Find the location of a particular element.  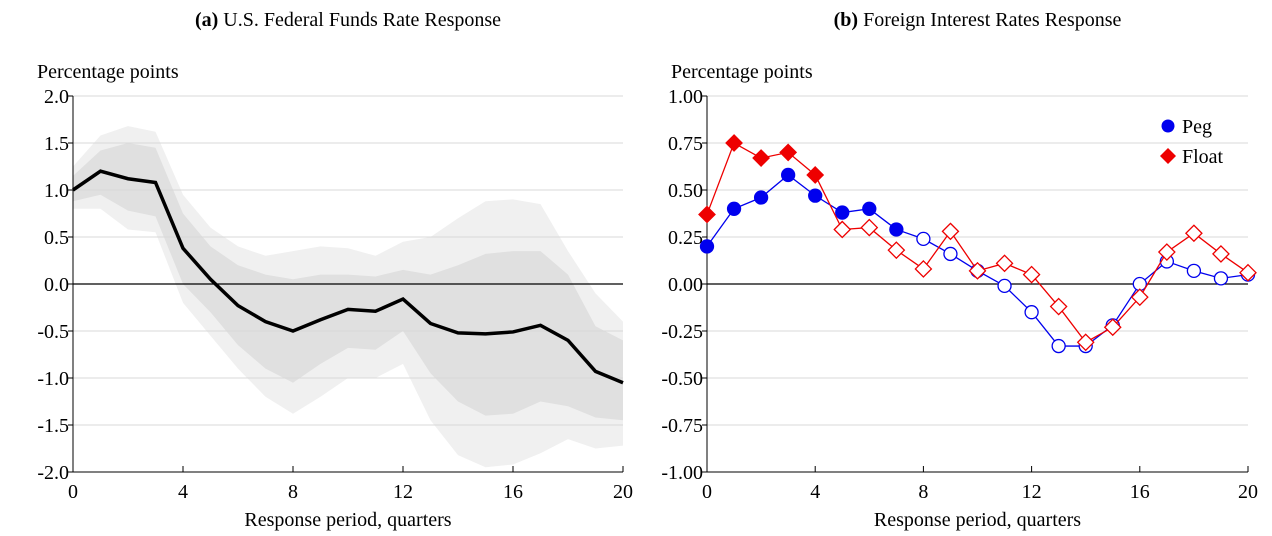

y-tick-label: -2.0 is located at coordinates (53, 473).